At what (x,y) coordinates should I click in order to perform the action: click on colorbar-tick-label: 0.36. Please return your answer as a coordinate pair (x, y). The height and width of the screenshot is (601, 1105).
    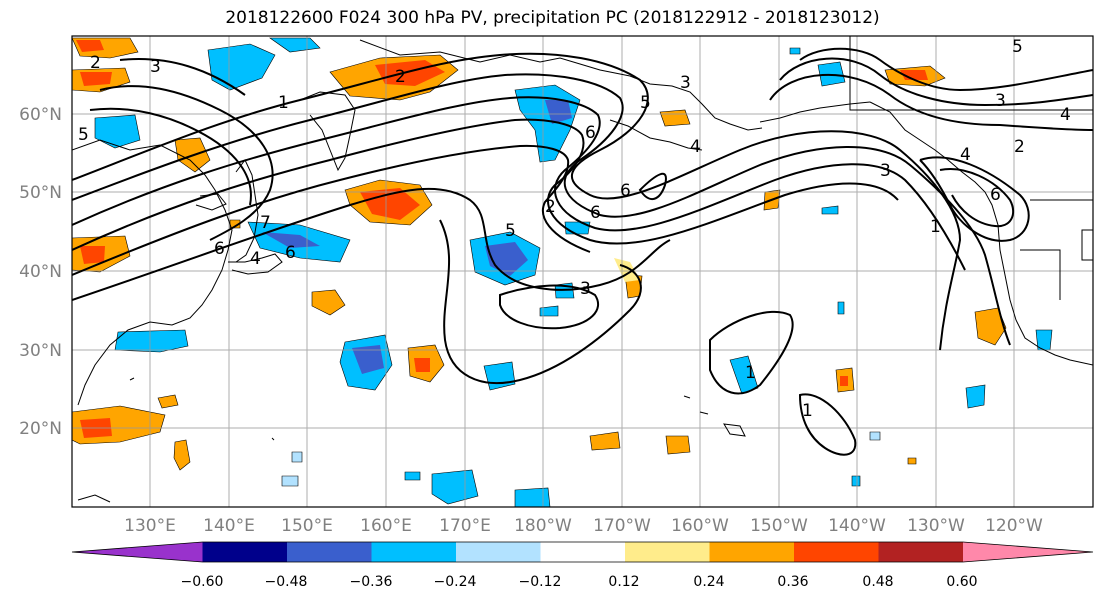
    Looking at the image, I should click on (792, 582).